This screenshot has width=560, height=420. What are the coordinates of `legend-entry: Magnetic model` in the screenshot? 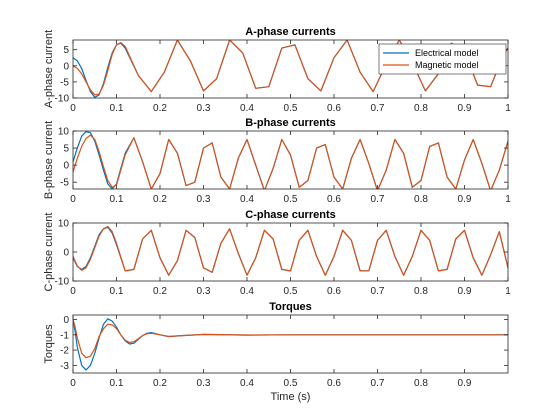 It's located at (447, 65).